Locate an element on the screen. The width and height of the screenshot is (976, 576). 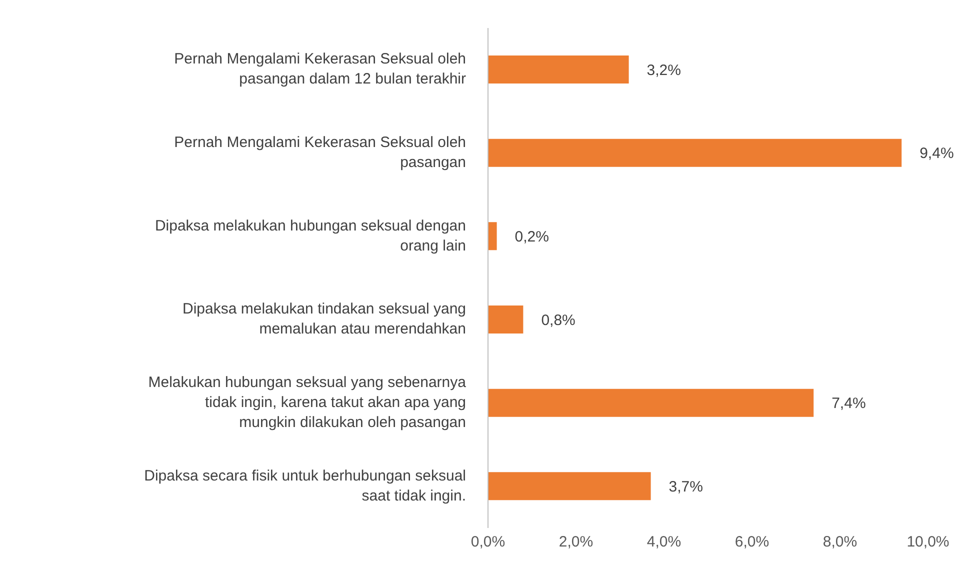
y-tick-label: Dipaksa melakukan hubungan seksual dengan orang lain is located at coordinates (310, 235).